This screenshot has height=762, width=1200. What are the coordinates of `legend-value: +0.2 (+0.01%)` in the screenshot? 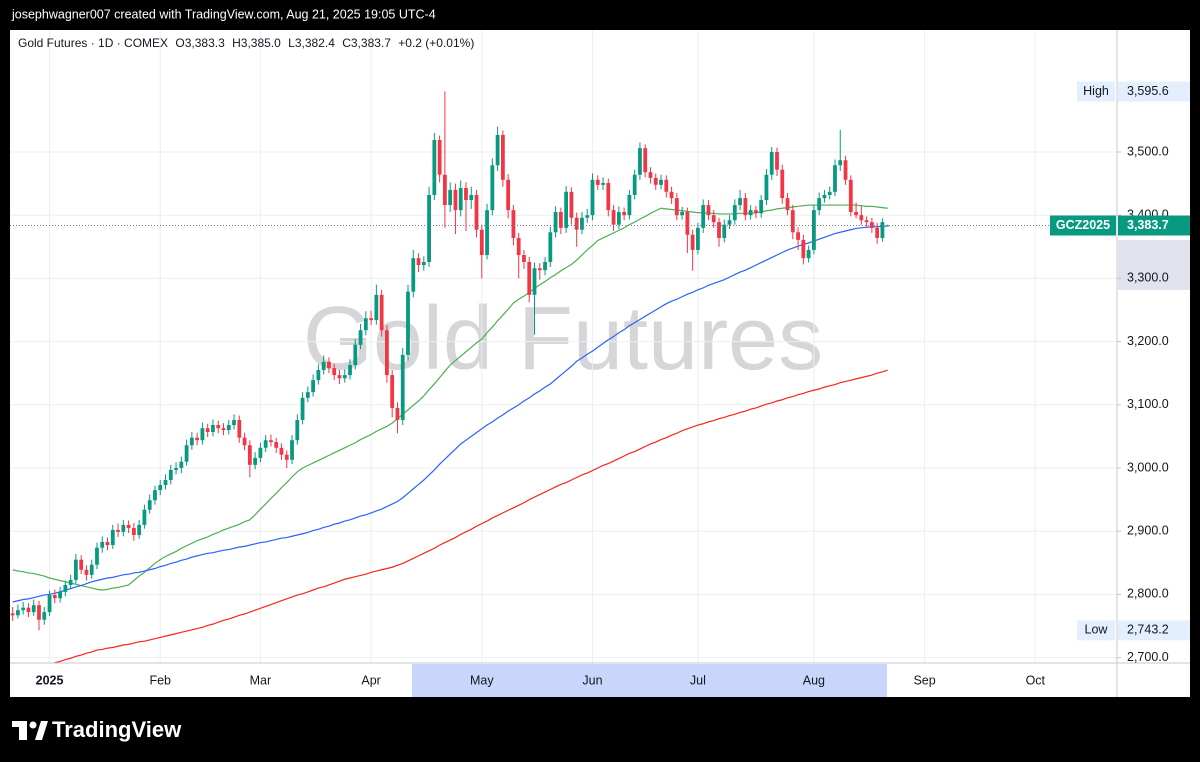 It's located at (436, 43).